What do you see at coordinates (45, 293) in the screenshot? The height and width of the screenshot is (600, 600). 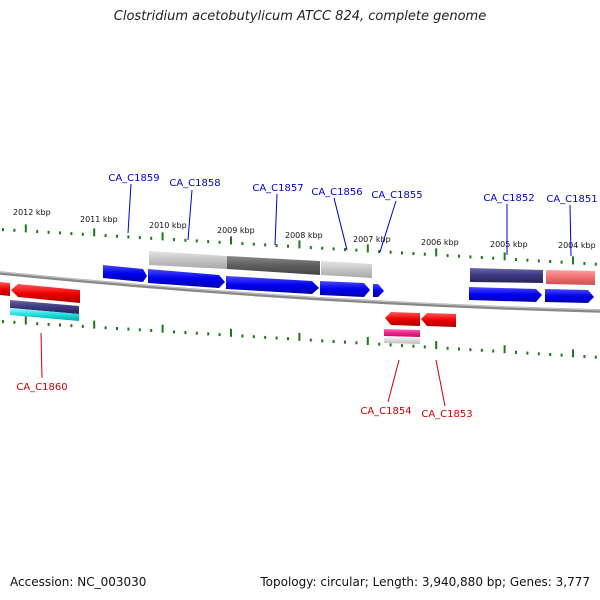 I see `gene-arrow-ca-c1860` at bounding box center [45, 293].